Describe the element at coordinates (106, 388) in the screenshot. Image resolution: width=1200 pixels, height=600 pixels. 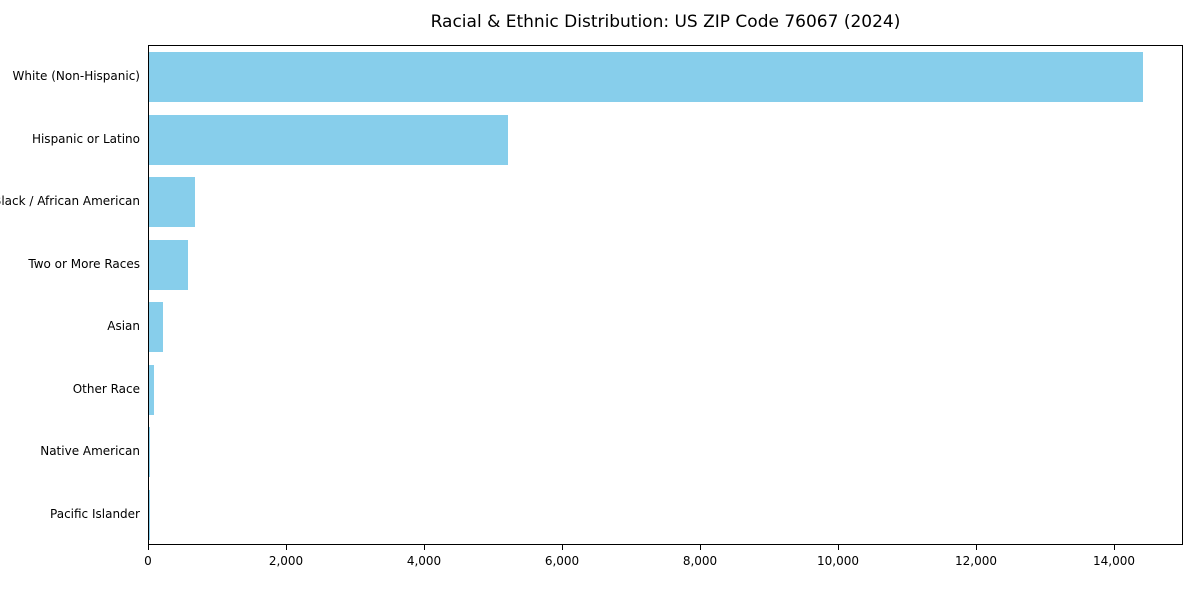
I see `y-tick-label: Other Race` at that location.